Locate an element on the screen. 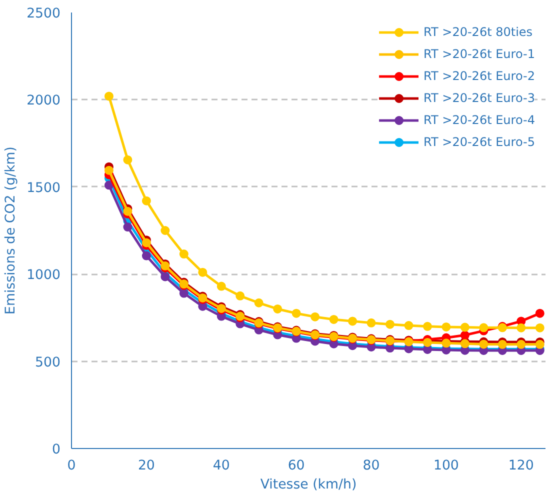  y-tick-label: 1500 is located at coordinates (43, 188).